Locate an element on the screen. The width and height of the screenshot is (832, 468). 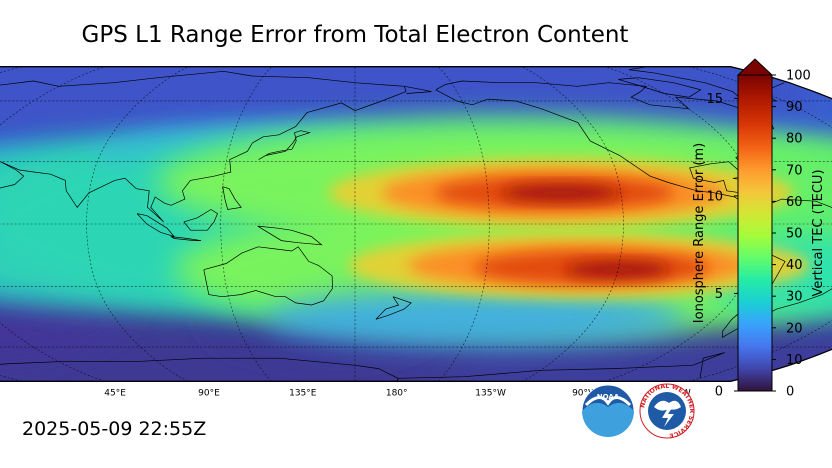
range-error-axis-title: Ionosphere Range Error (m) is located at coordinates (699, 233).